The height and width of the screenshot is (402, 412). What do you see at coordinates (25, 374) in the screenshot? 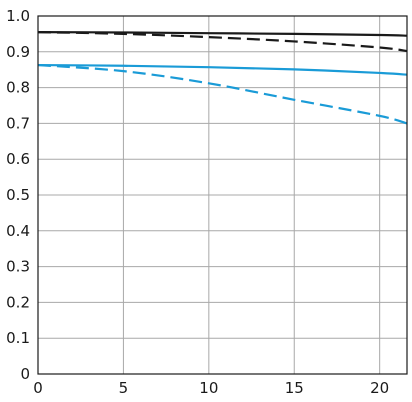
I see `y-tick-label: 0` at bounding box center [25, 374].